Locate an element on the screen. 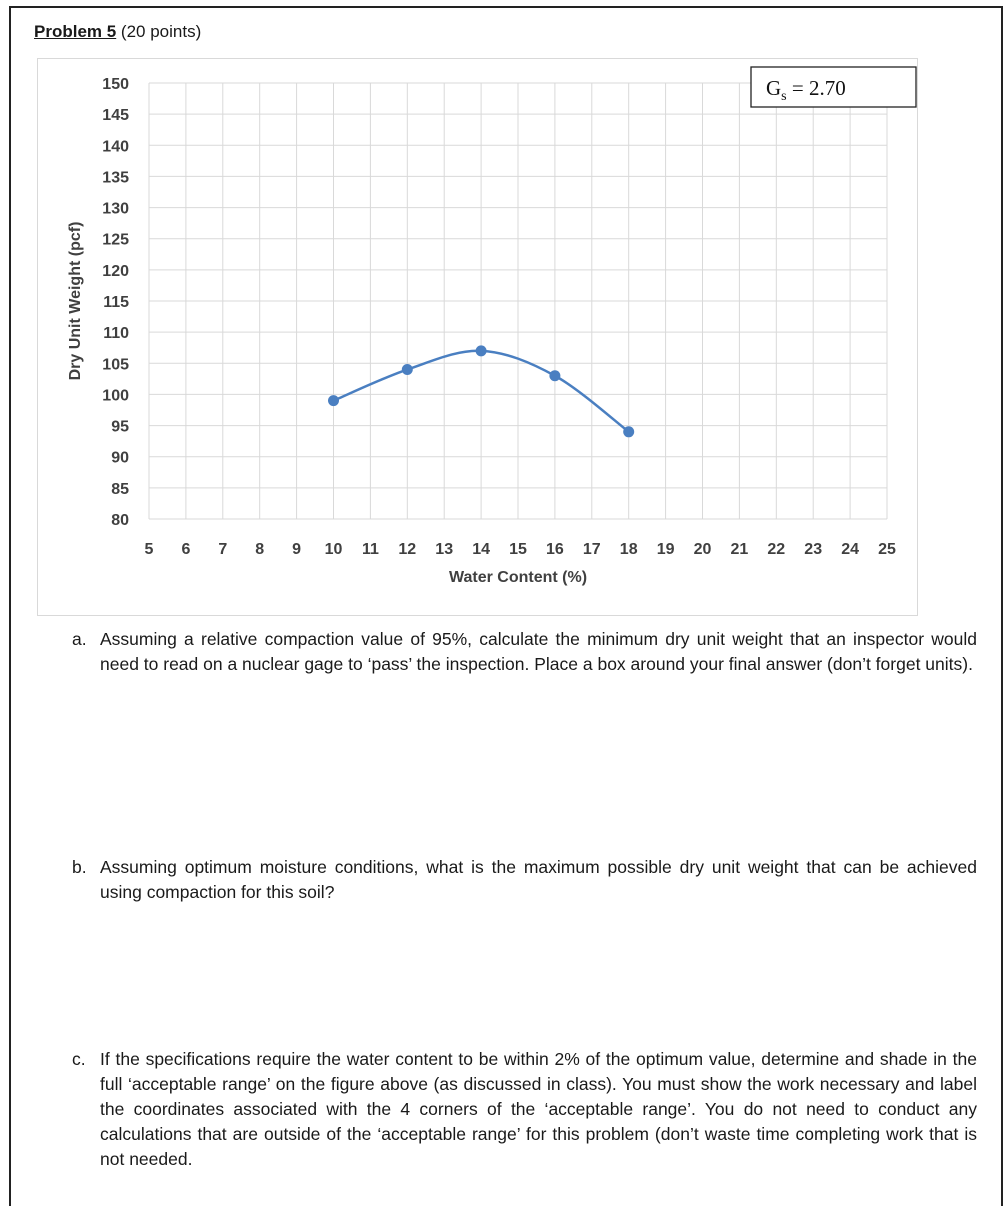 The image size is (1005, 1206). x-tick-label: 8 is located at coordinates (259, 549).